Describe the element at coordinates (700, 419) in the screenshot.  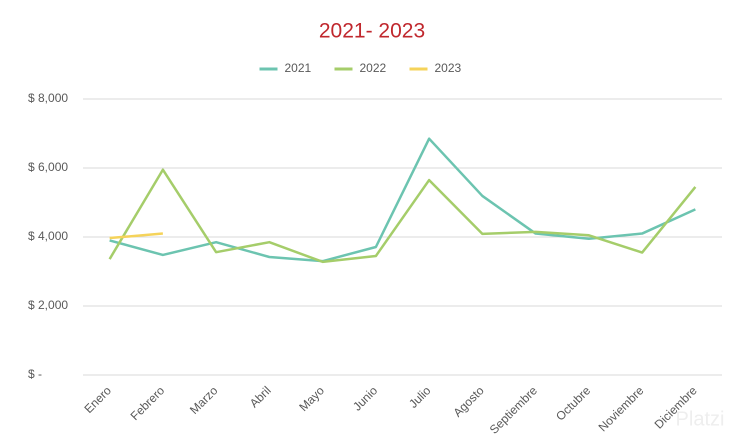
I see `watermark: Platzi` at that location.